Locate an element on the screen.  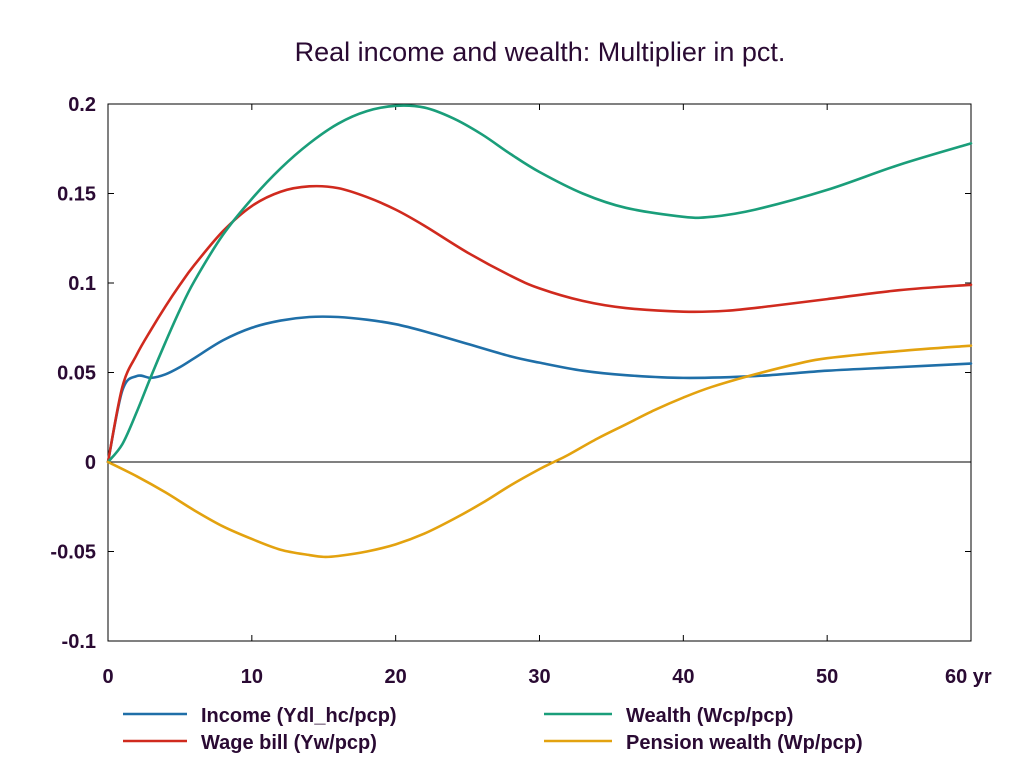
x-tick-label: 10 is located at coordinates (252, 677).